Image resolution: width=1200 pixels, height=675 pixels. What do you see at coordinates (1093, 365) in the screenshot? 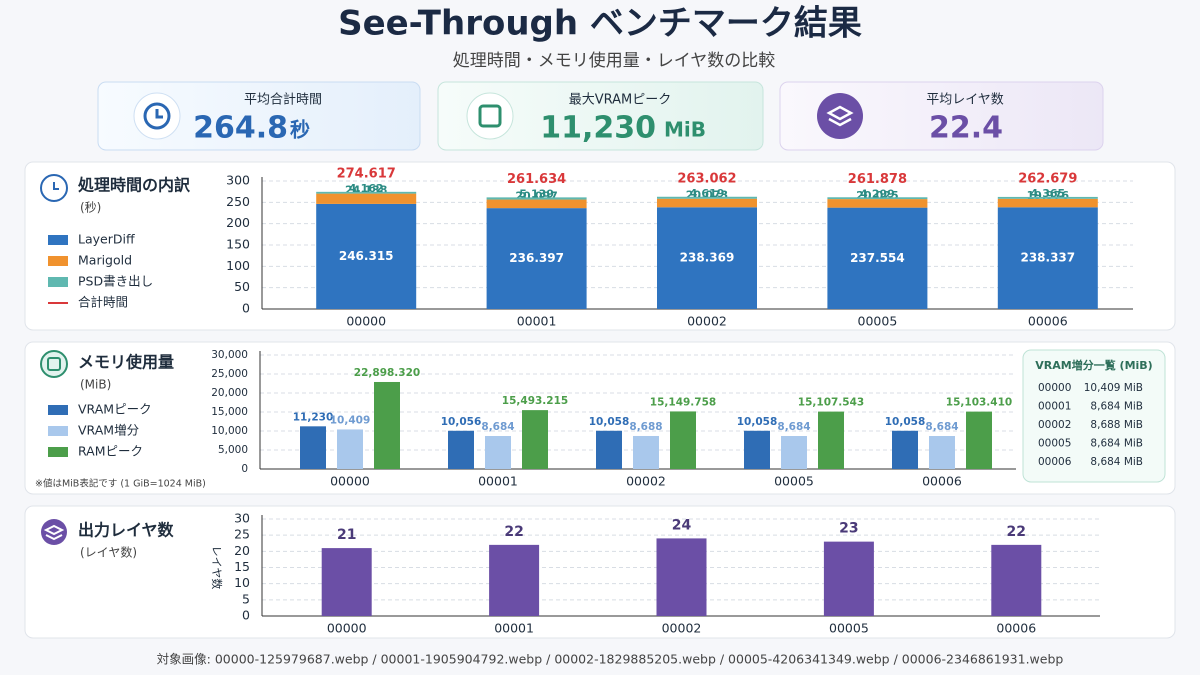
I see `table-title: VRAM増分一覧 (MiB)` at bounding box center [1093, 365].